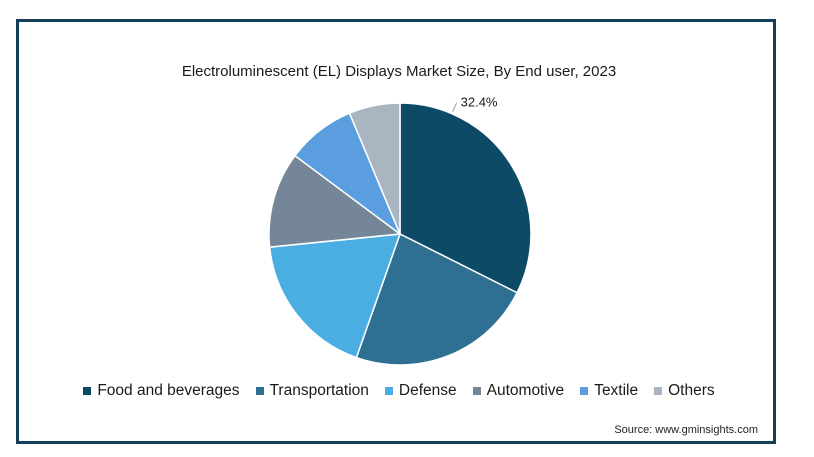  I want to click on data-label: 32.4%, so click(479, 102).